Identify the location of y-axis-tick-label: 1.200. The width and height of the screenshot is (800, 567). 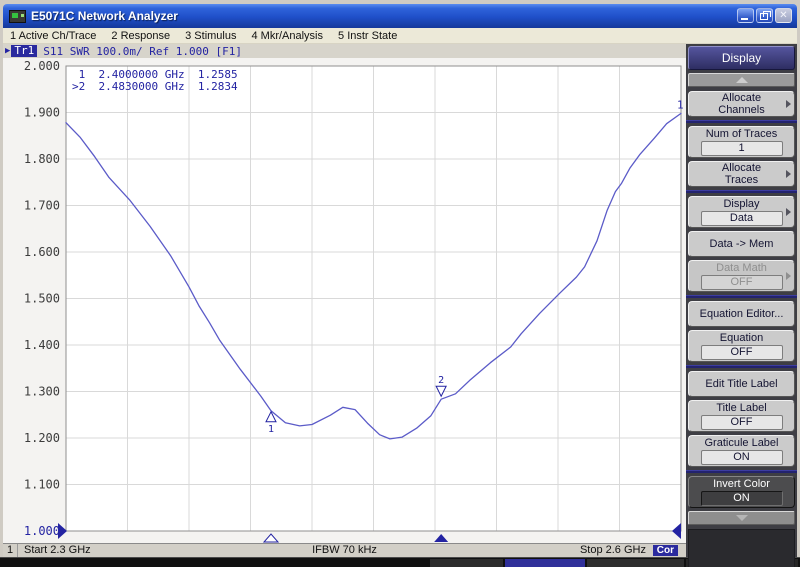
(42, 438).